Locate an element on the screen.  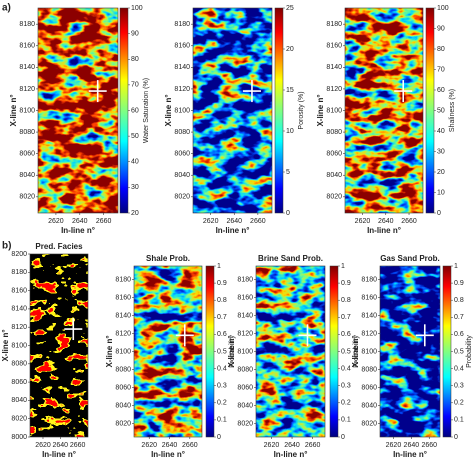
colorbar-tick-label: 100 is located at coordinates (137, 8).